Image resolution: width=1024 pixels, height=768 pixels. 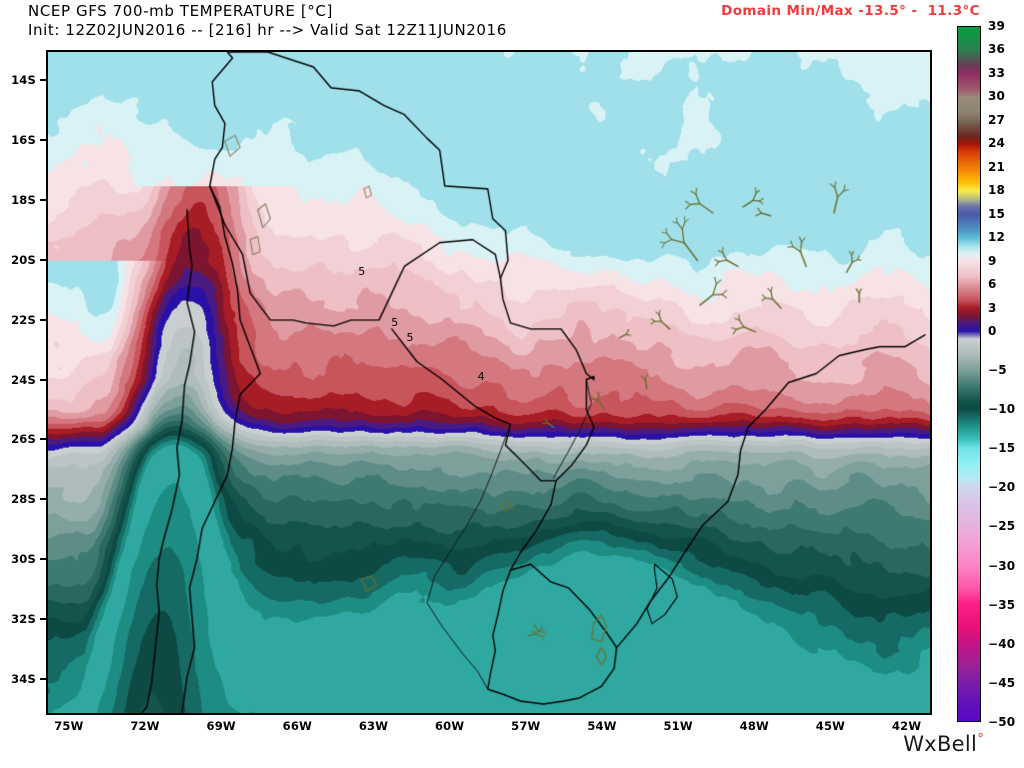 What do you see at coordinates (997, 49) in the screenshot?
I see `colorbar-tick-label: 36` at bounding box center [997, 49].